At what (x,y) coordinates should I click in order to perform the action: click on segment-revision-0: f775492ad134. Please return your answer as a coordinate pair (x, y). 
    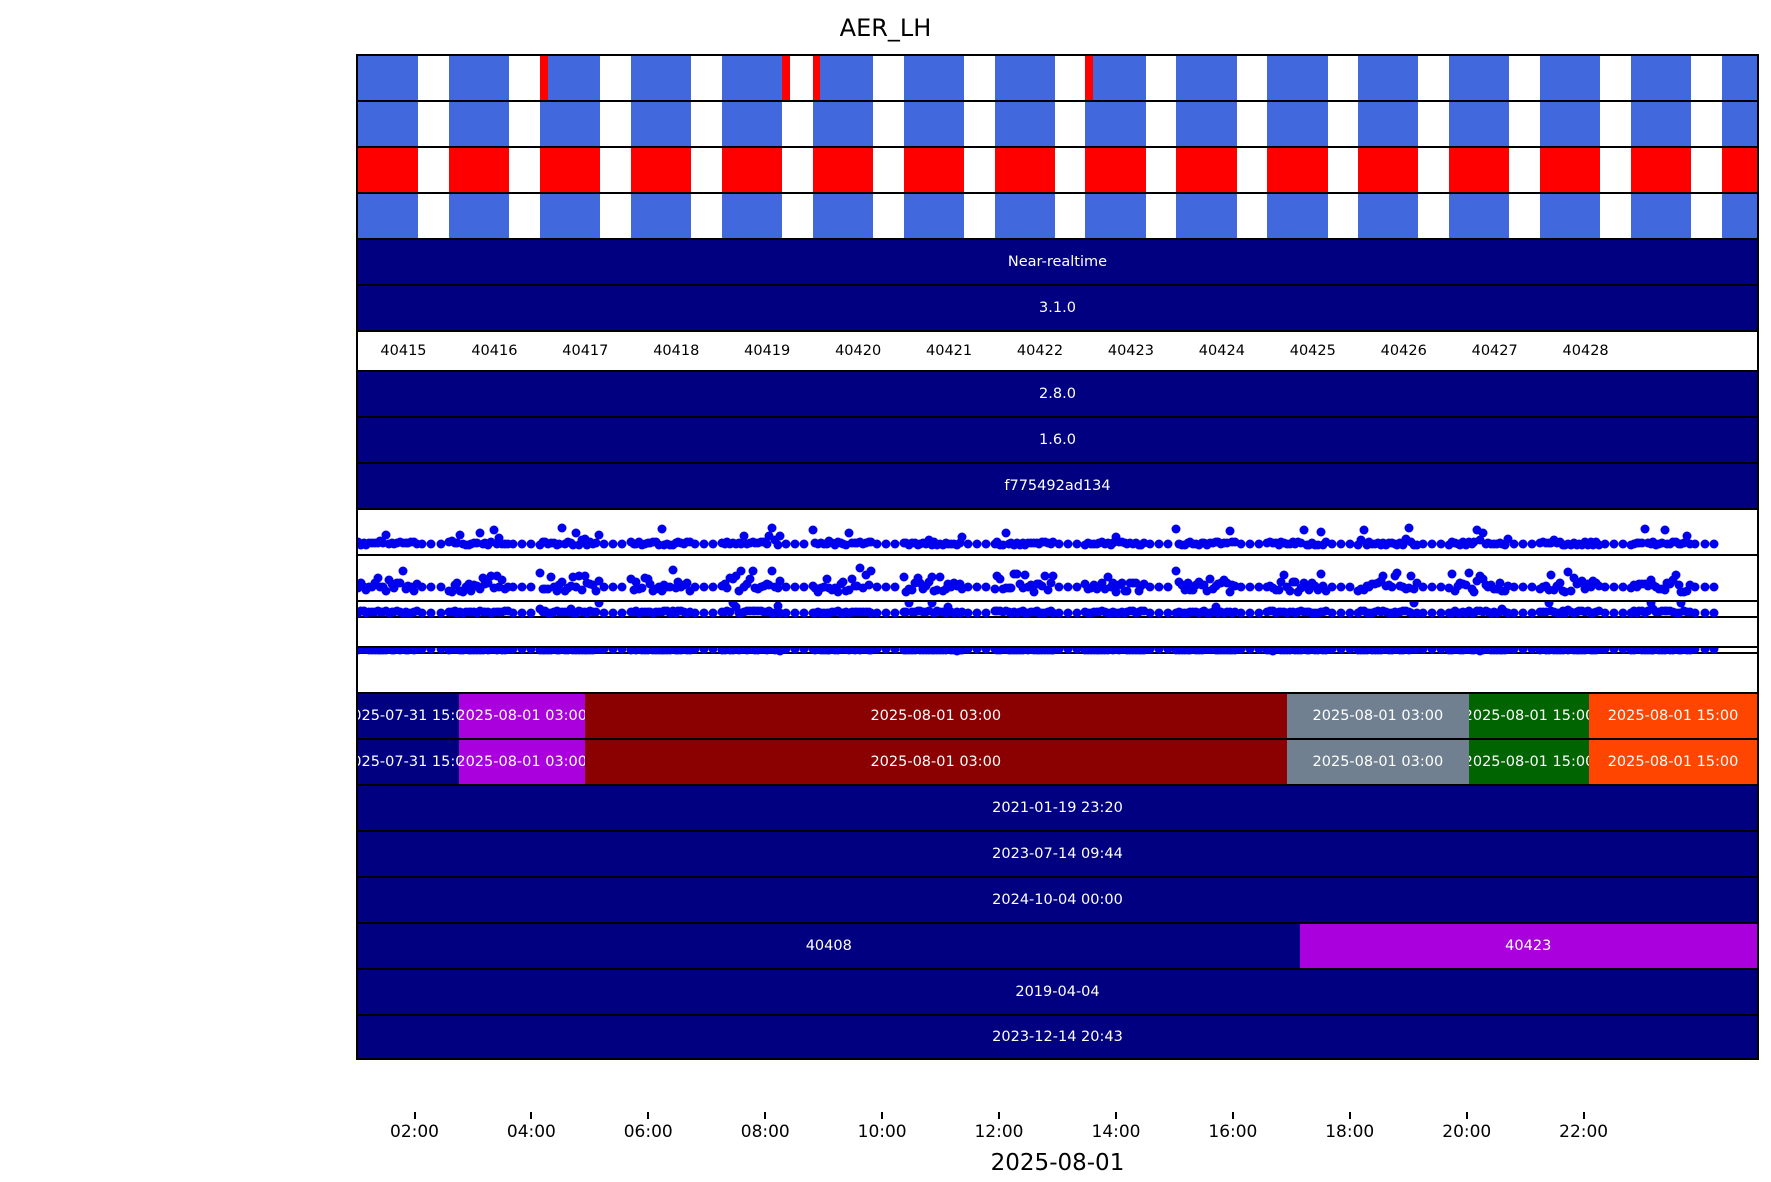
    Looking at the image, I should click on (1057, 486).